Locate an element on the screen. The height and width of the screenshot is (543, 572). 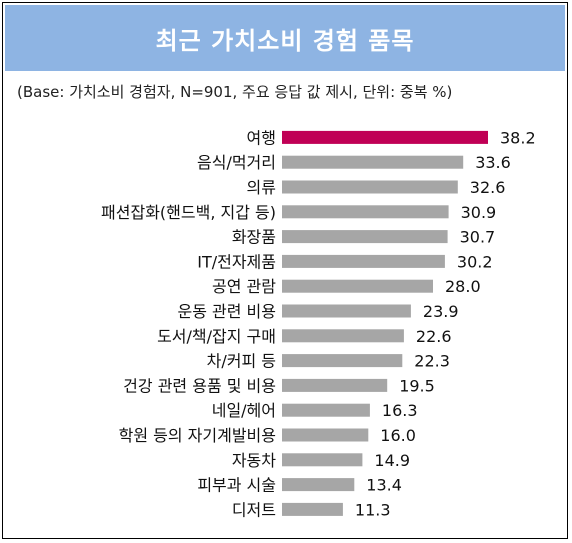
category-label-9: 차/커피 등 is located at coordinates (241, 361).